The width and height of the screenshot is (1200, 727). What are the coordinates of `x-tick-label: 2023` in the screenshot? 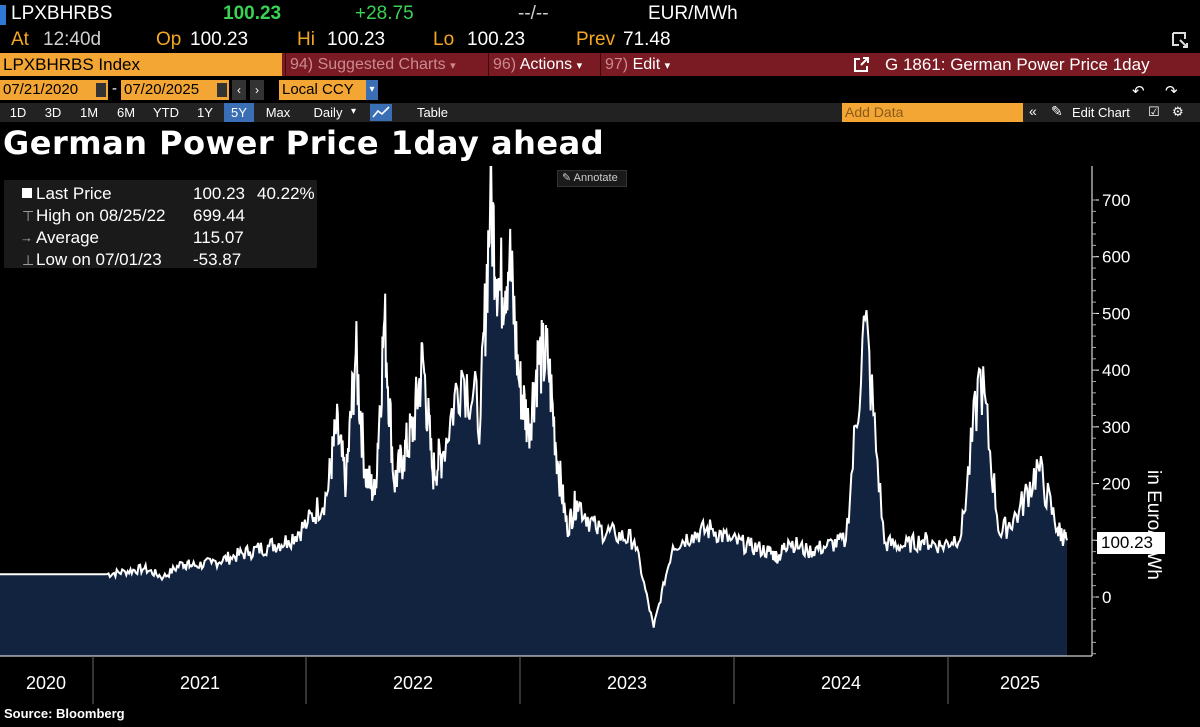 It's located at (627, 683).